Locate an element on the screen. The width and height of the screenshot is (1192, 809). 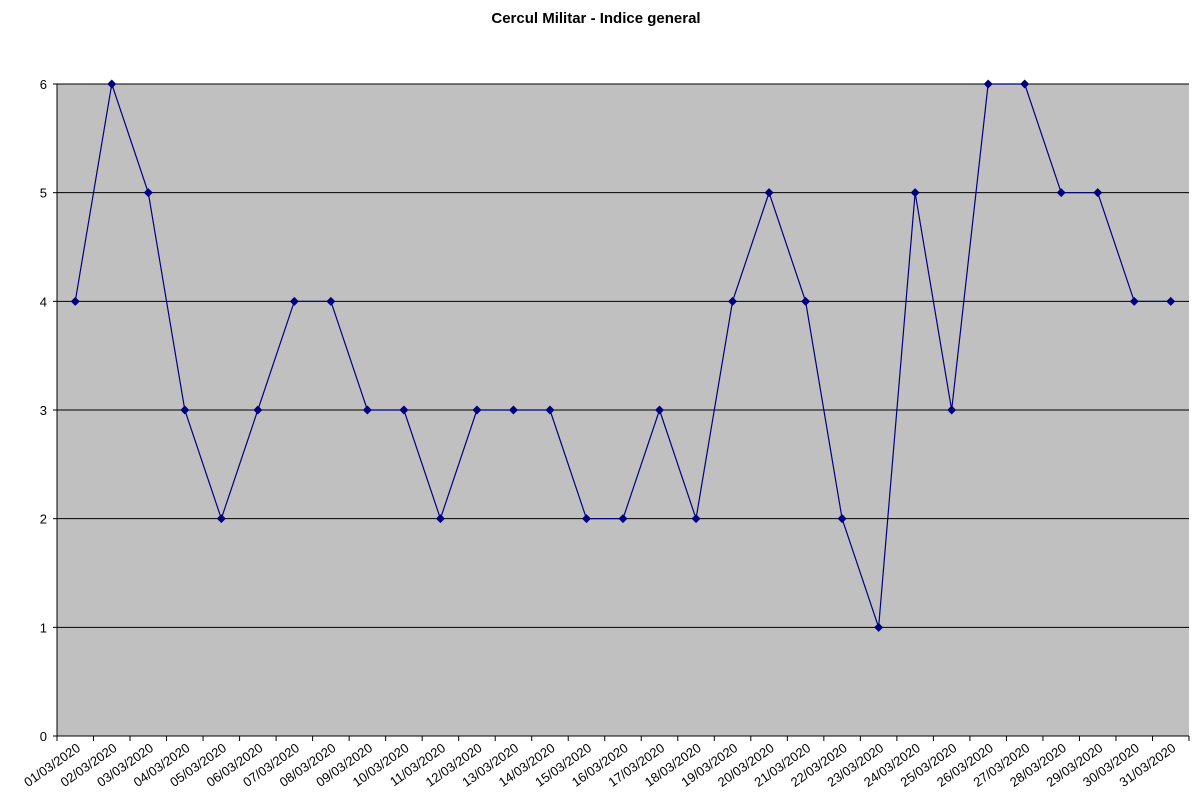
y-tick-labels: 0 1 2 3 4 5 6 is located at coordinates (43, 410).